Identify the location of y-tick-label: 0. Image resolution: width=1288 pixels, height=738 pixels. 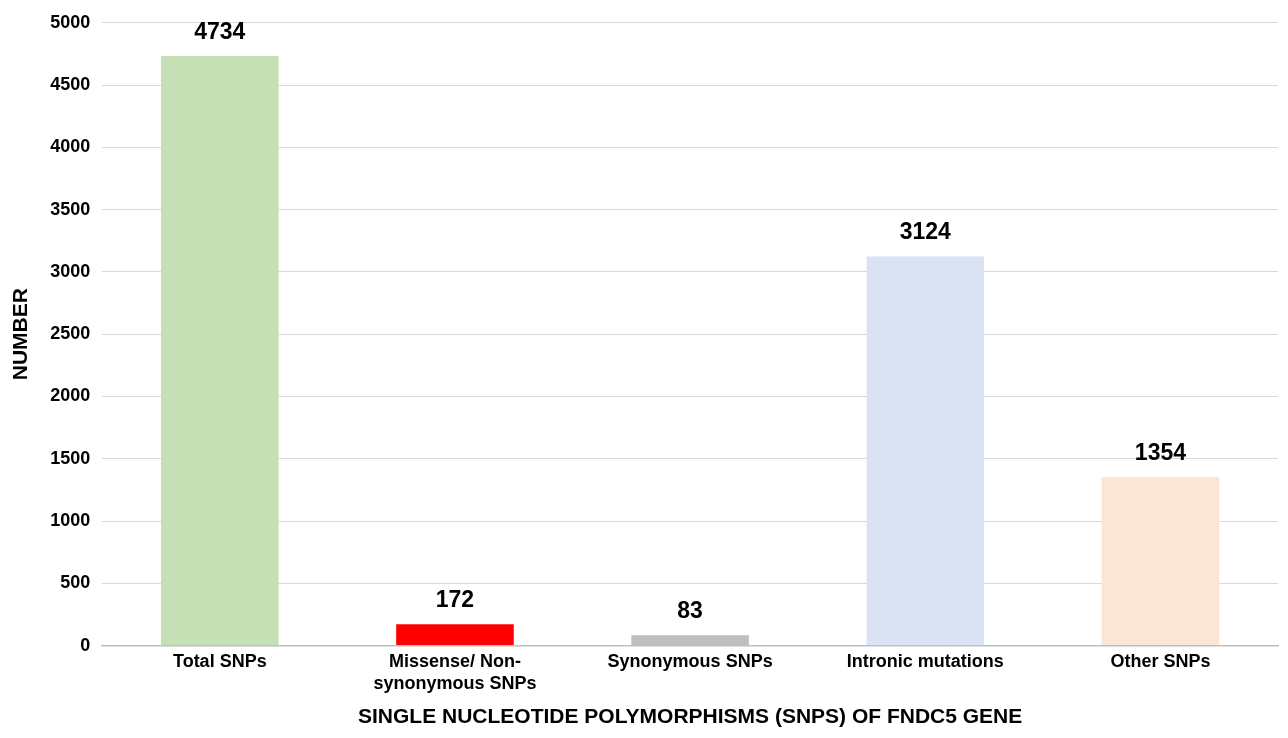
(85, 644).